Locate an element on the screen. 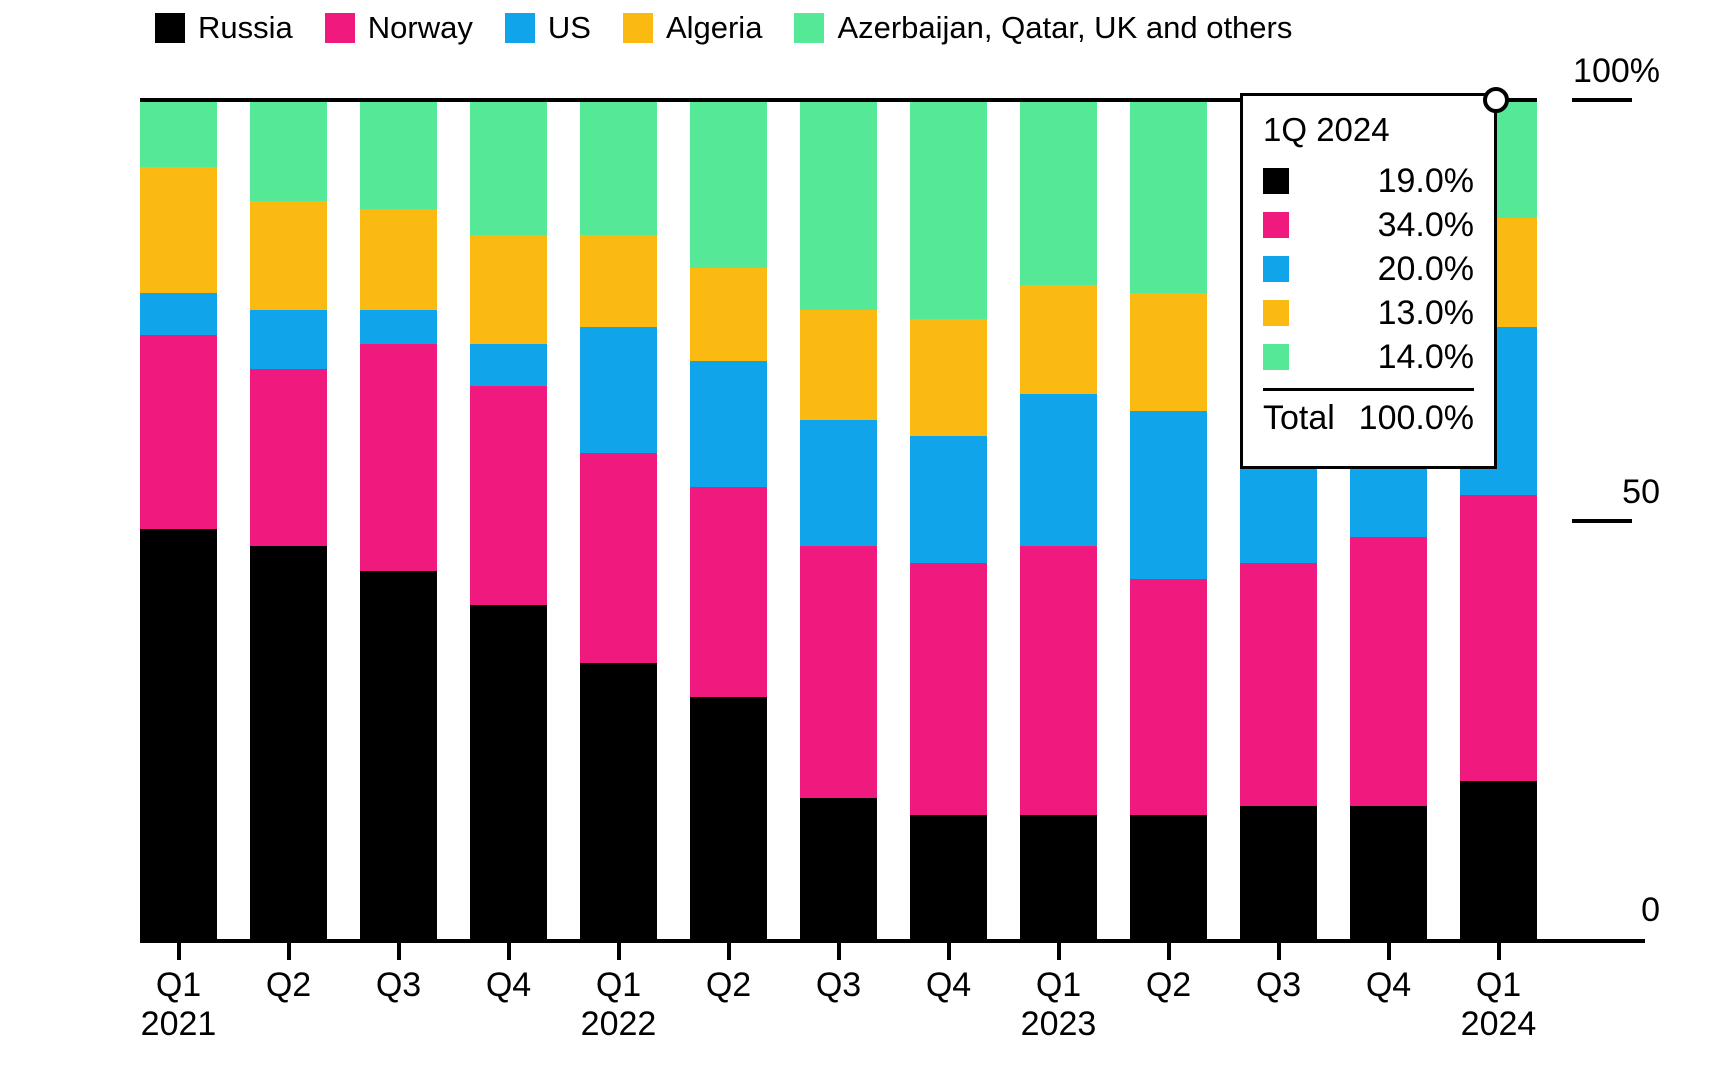  x-label-quarter: Q2 is located at coordinates (288, 985).